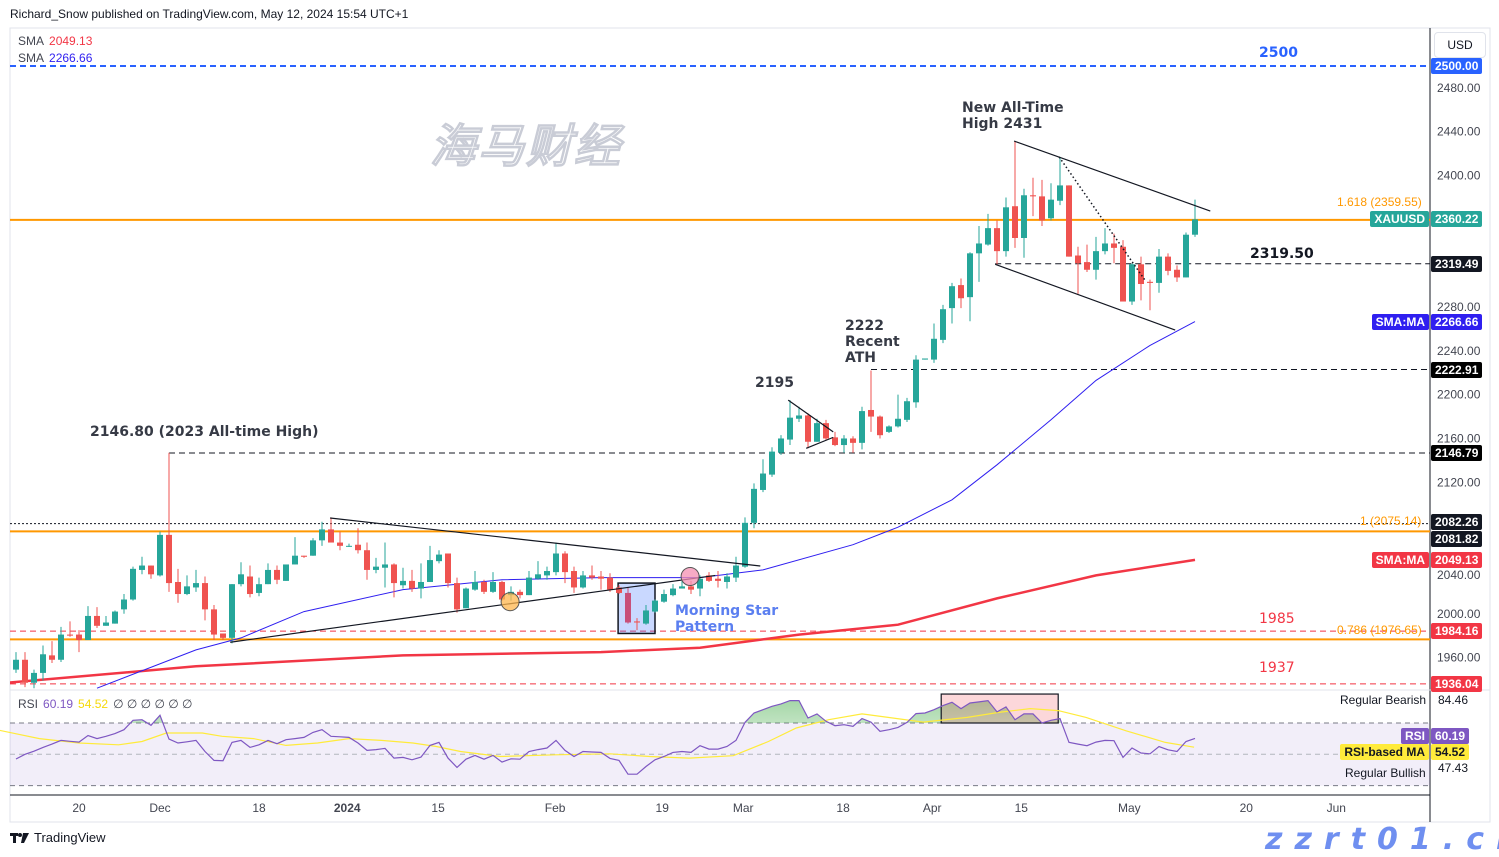 This screenshot has width=1499, height=857. I want to click on pattern-marker, so click(690, 577).